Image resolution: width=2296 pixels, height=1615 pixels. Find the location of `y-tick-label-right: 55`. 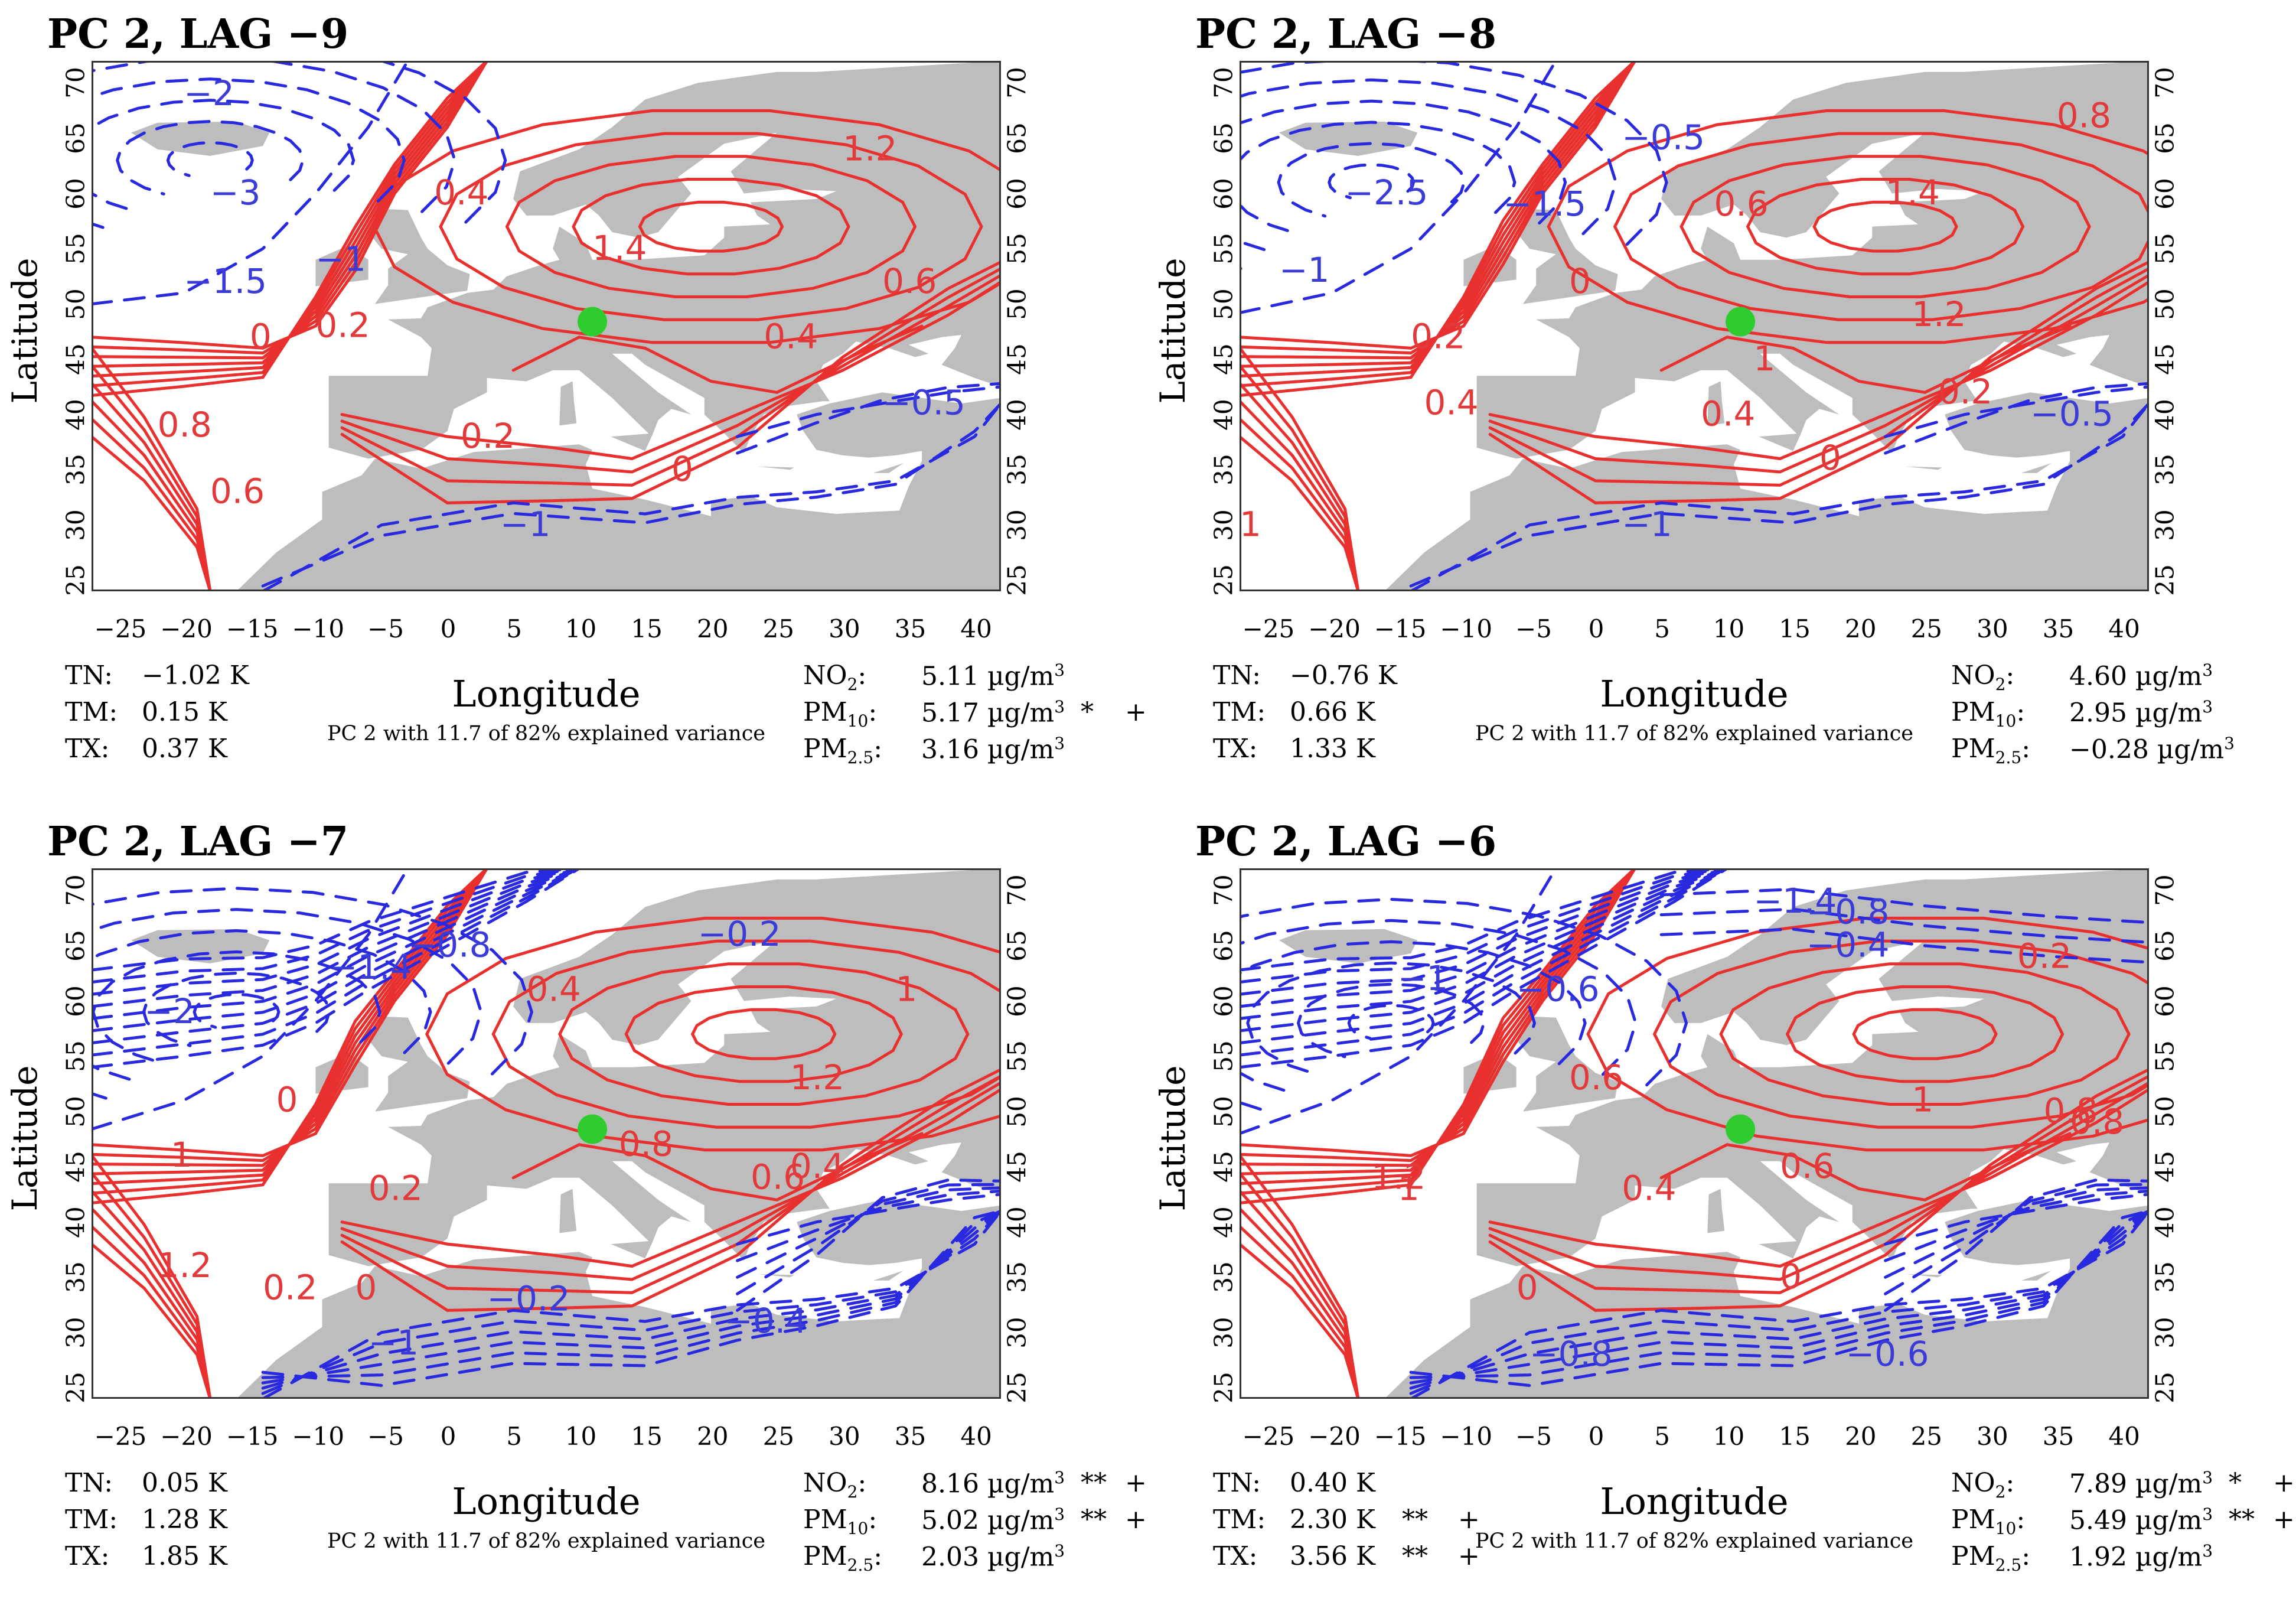

y-tick-label-right: 55 is located at coordinates (1017, 1056).